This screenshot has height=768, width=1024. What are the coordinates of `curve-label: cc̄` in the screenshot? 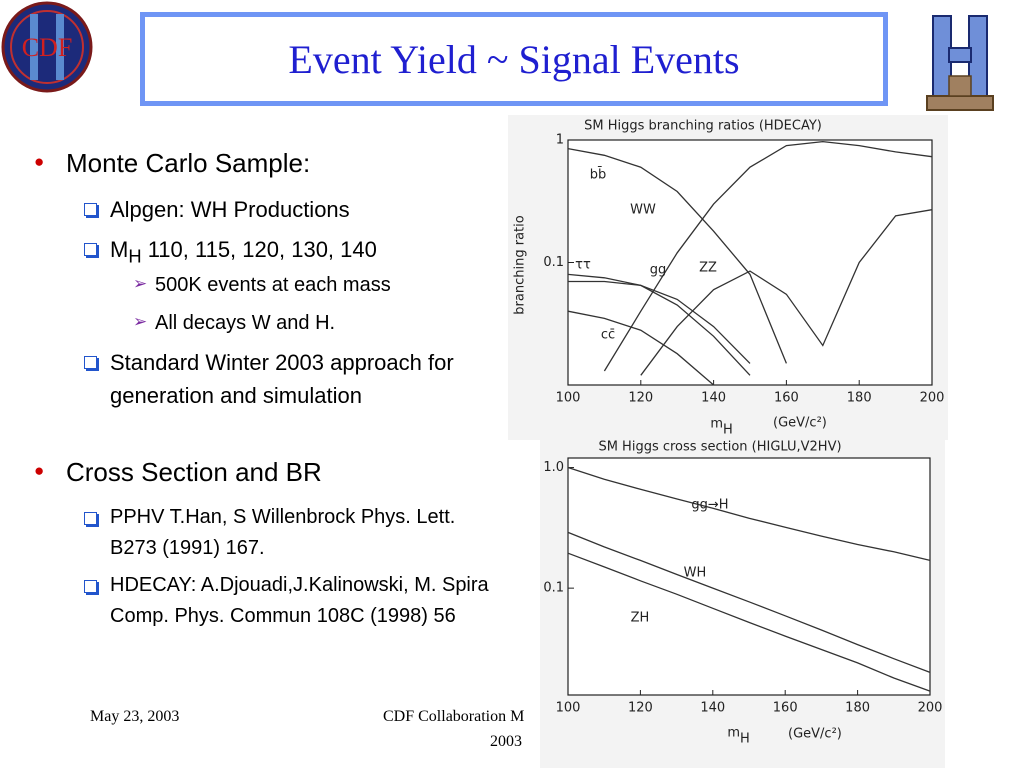 It's located at (608, 335).